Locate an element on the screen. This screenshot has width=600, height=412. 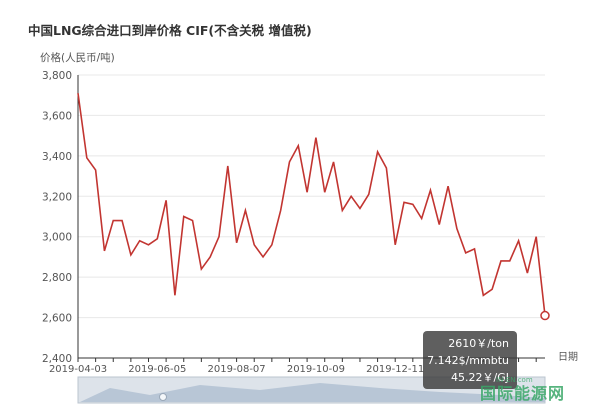
chart-title: 中国LNG综合进口到岸价格 CIF(不含关税 增值税) is located at coordinates (170, 30).